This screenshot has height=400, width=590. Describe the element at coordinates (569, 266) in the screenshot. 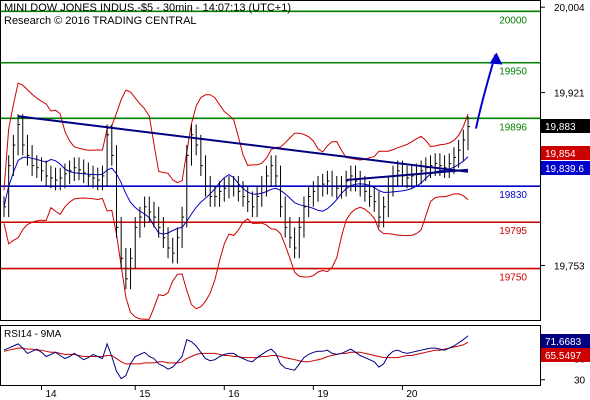

I see `y-tick-label: 19,753` at that location.